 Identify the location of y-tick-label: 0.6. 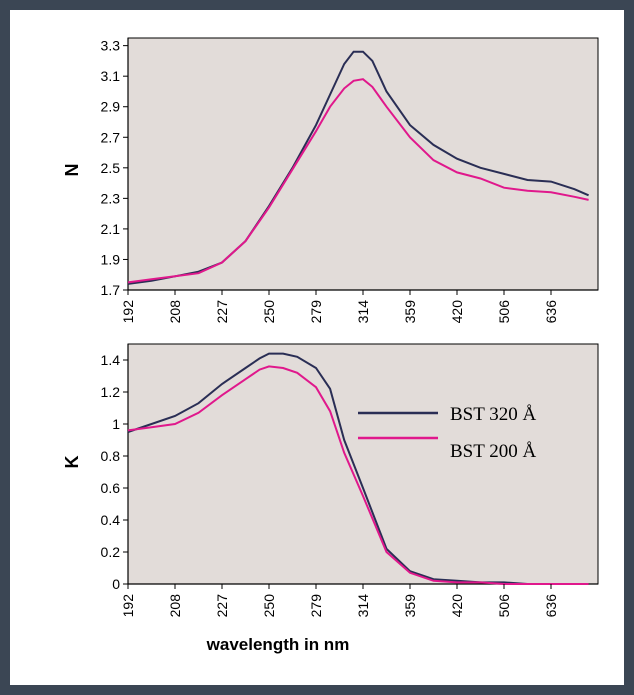
(111, 488).